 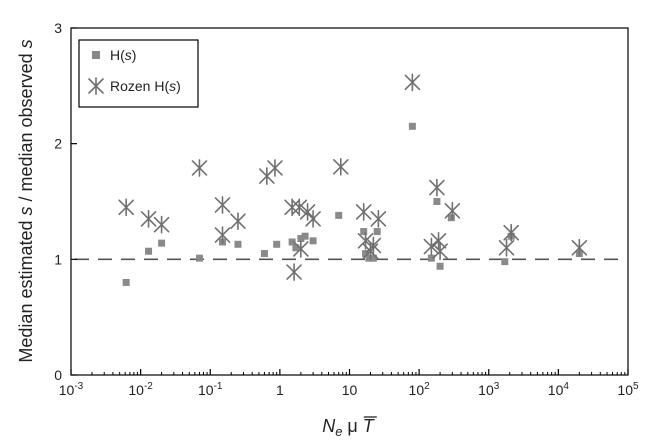 I want to click on y-tick-label: 0, so click(x=58, y=375).